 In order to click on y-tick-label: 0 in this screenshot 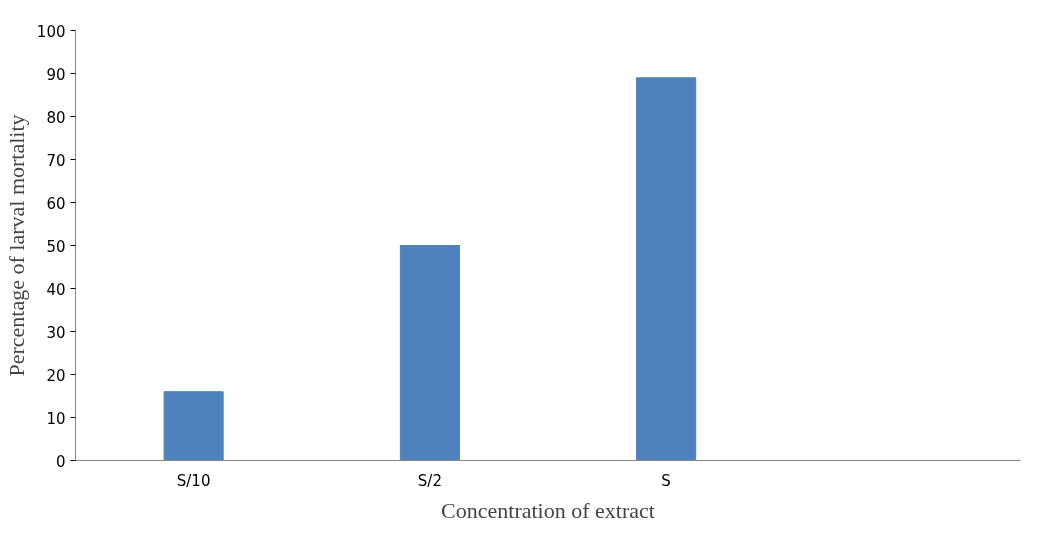, I will do `click(60, 461)`.